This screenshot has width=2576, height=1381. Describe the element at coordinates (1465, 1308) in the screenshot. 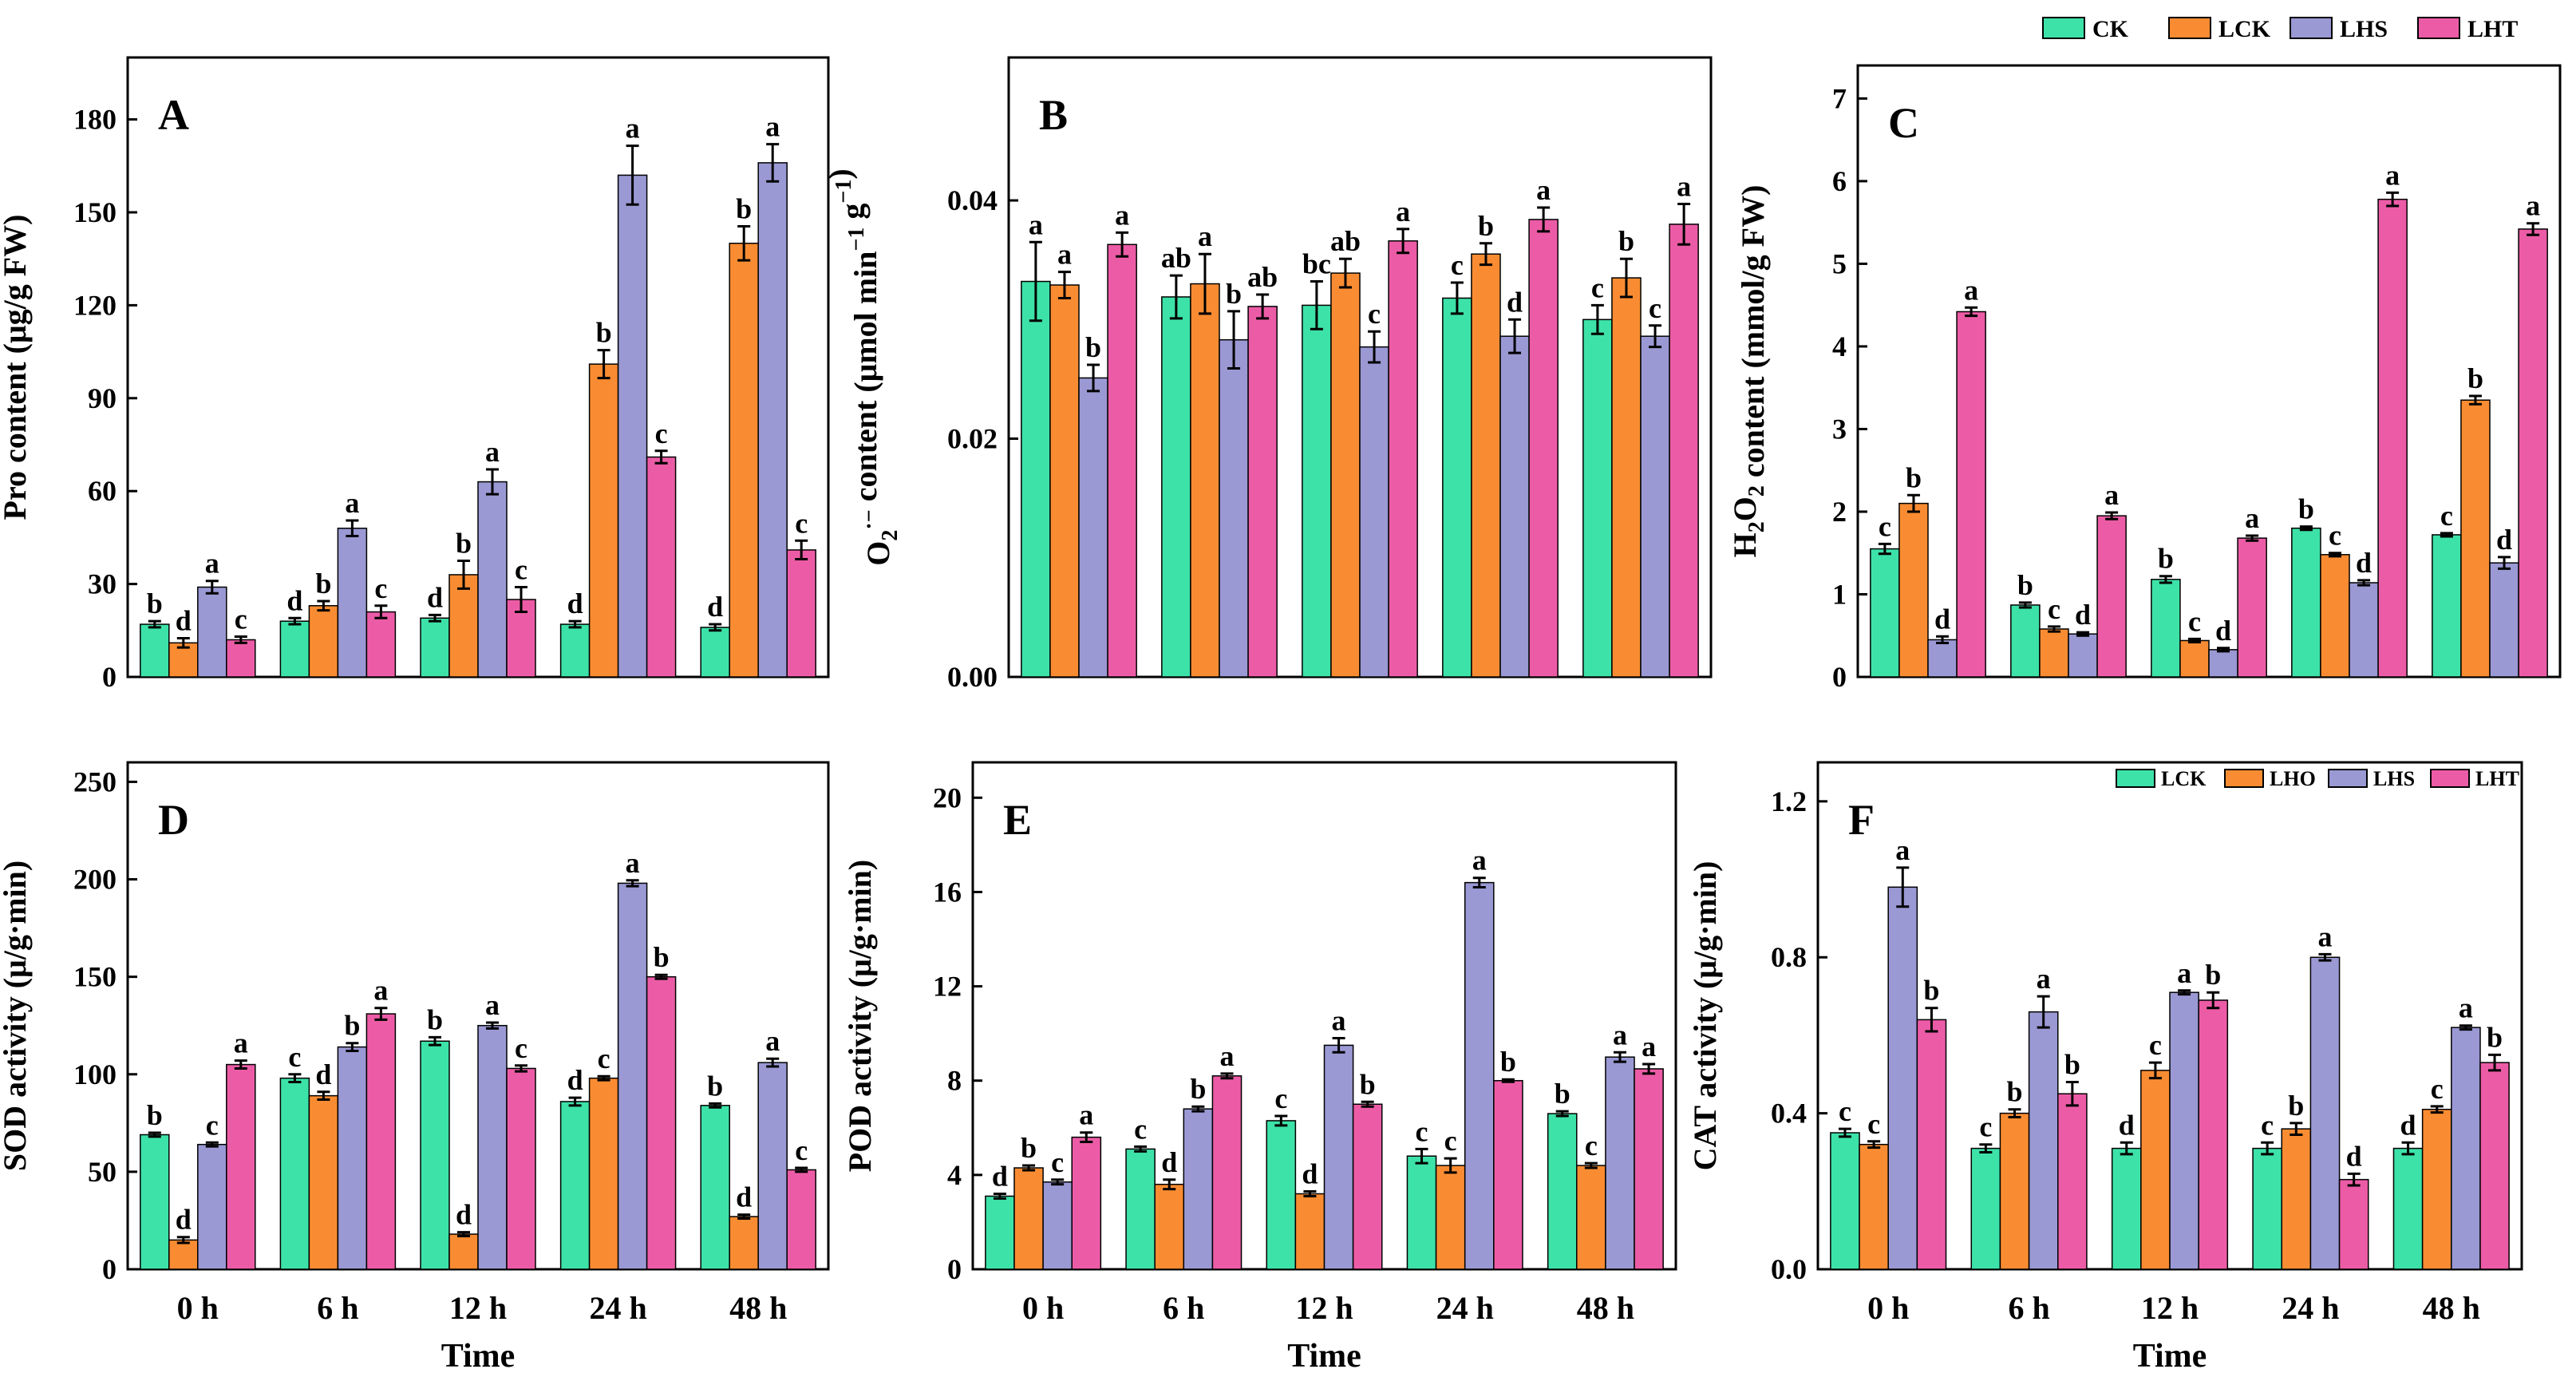

I see `x-category-label: 24 h` at that location.